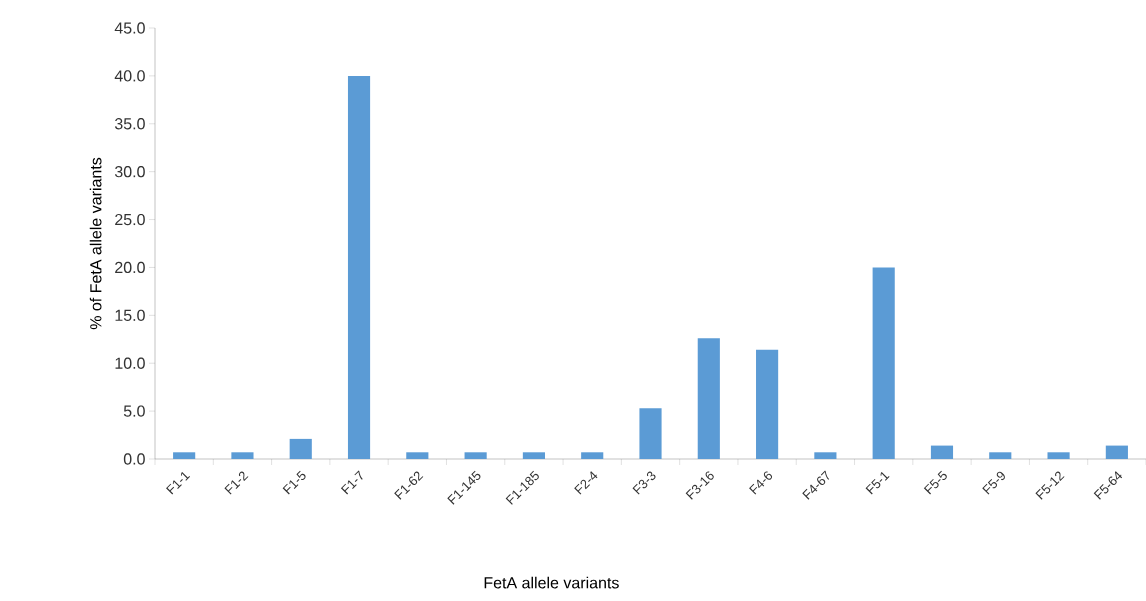 Image resolution: width=1146 pixels, height=601 pixels. I want to click on y-tick-label: 30.0, so click(129, 172).